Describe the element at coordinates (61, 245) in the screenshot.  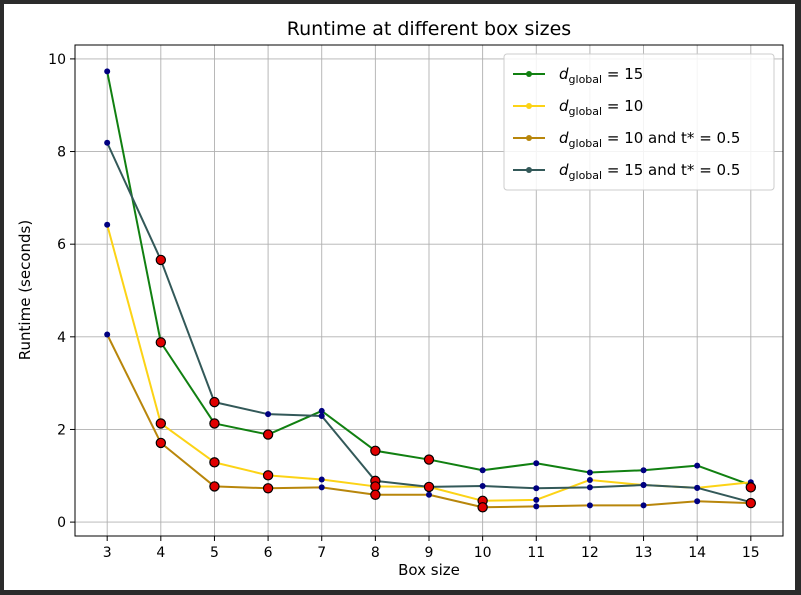
I see `y-tick-label: 6` at that location.